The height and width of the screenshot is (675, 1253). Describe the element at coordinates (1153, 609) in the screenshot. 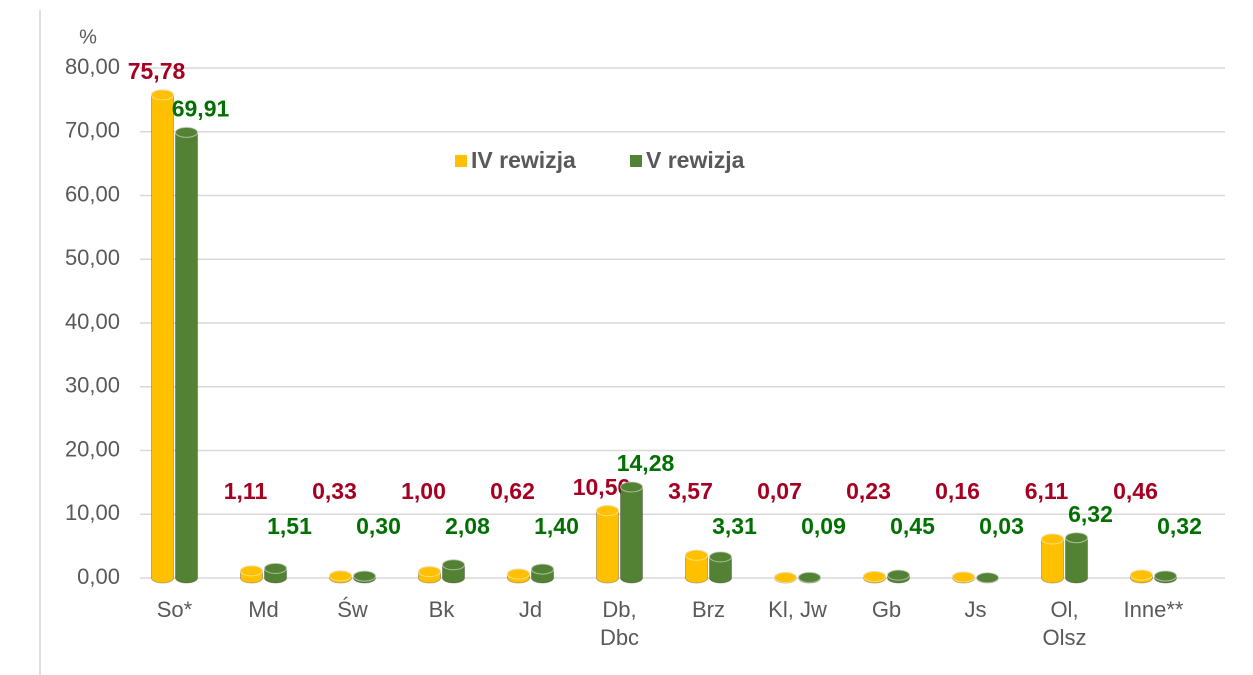

I see `x-tick-label: Inne**` at that location.